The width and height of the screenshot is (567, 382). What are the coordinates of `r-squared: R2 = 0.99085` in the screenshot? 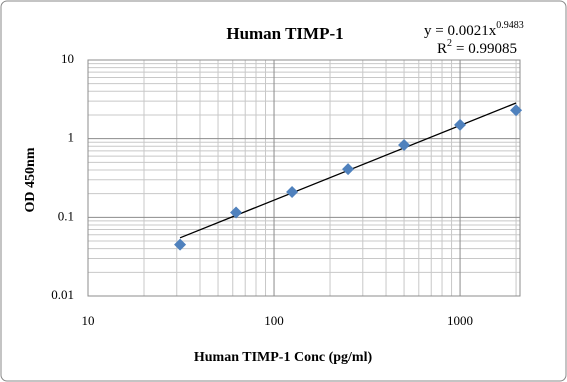 It's located at (477, 47).